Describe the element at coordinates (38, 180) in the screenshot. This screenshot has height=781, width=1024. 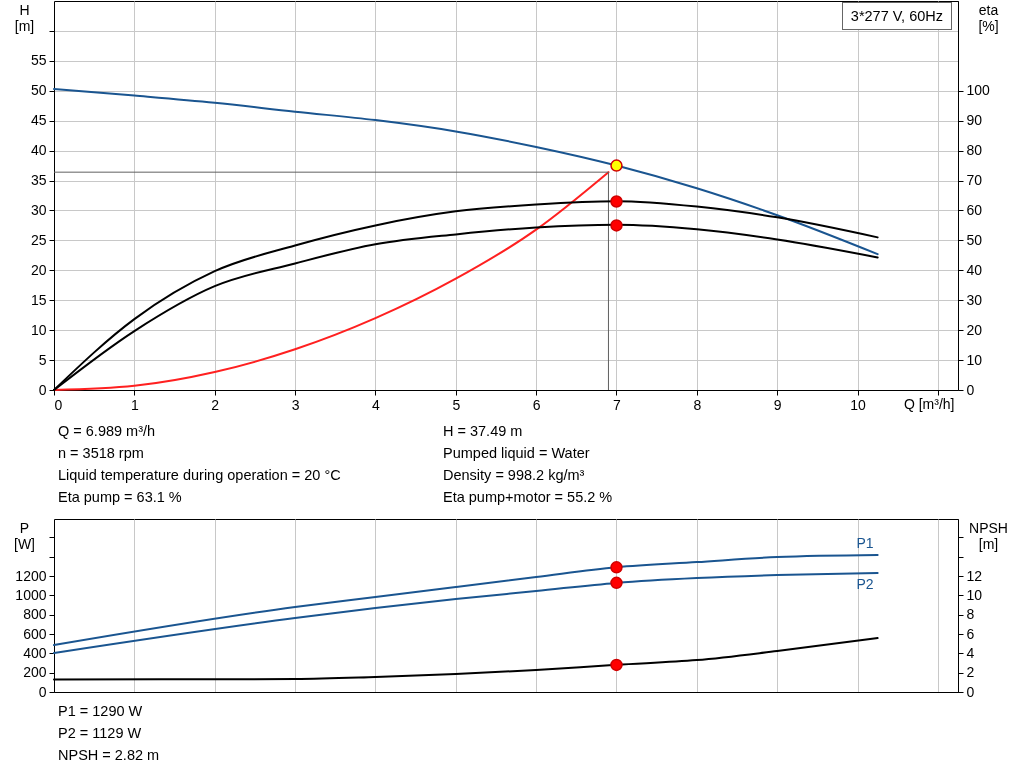
I see `y-tick-label: 35` at that location.